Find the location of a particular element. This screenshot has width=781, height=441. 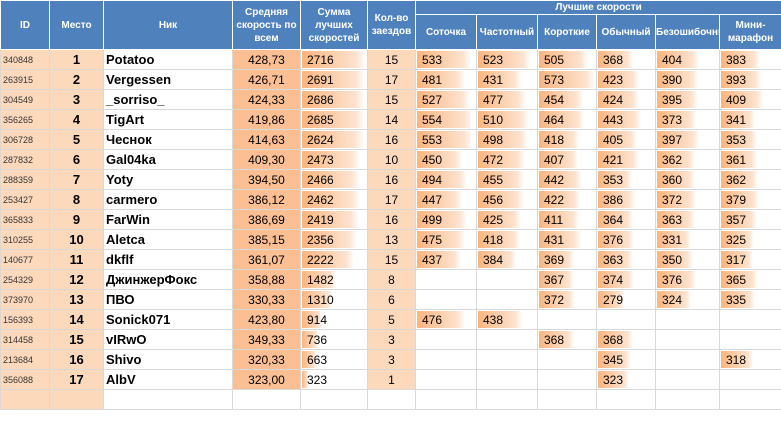

cell-place: 9 is located at coordinates (76, 219).